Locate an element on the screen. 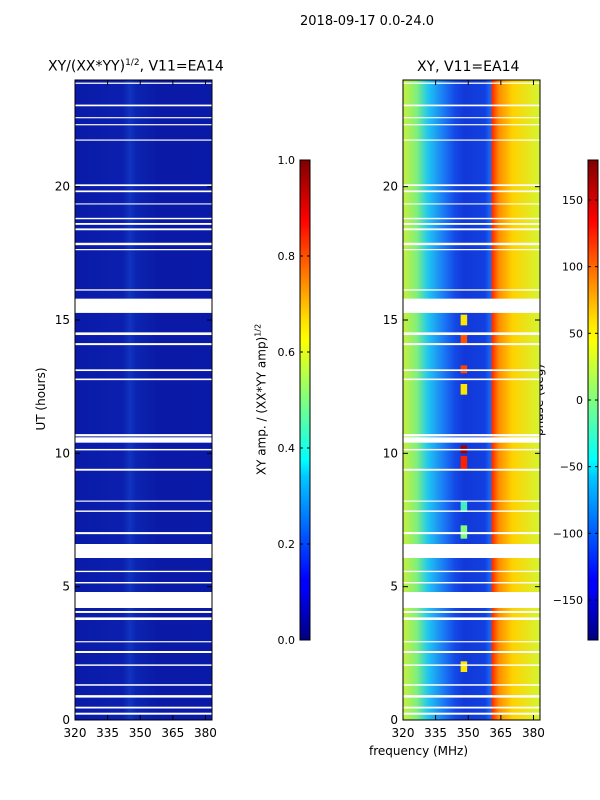  right-colorbar-tick-label: −100 is located at coordinates (568, 533).